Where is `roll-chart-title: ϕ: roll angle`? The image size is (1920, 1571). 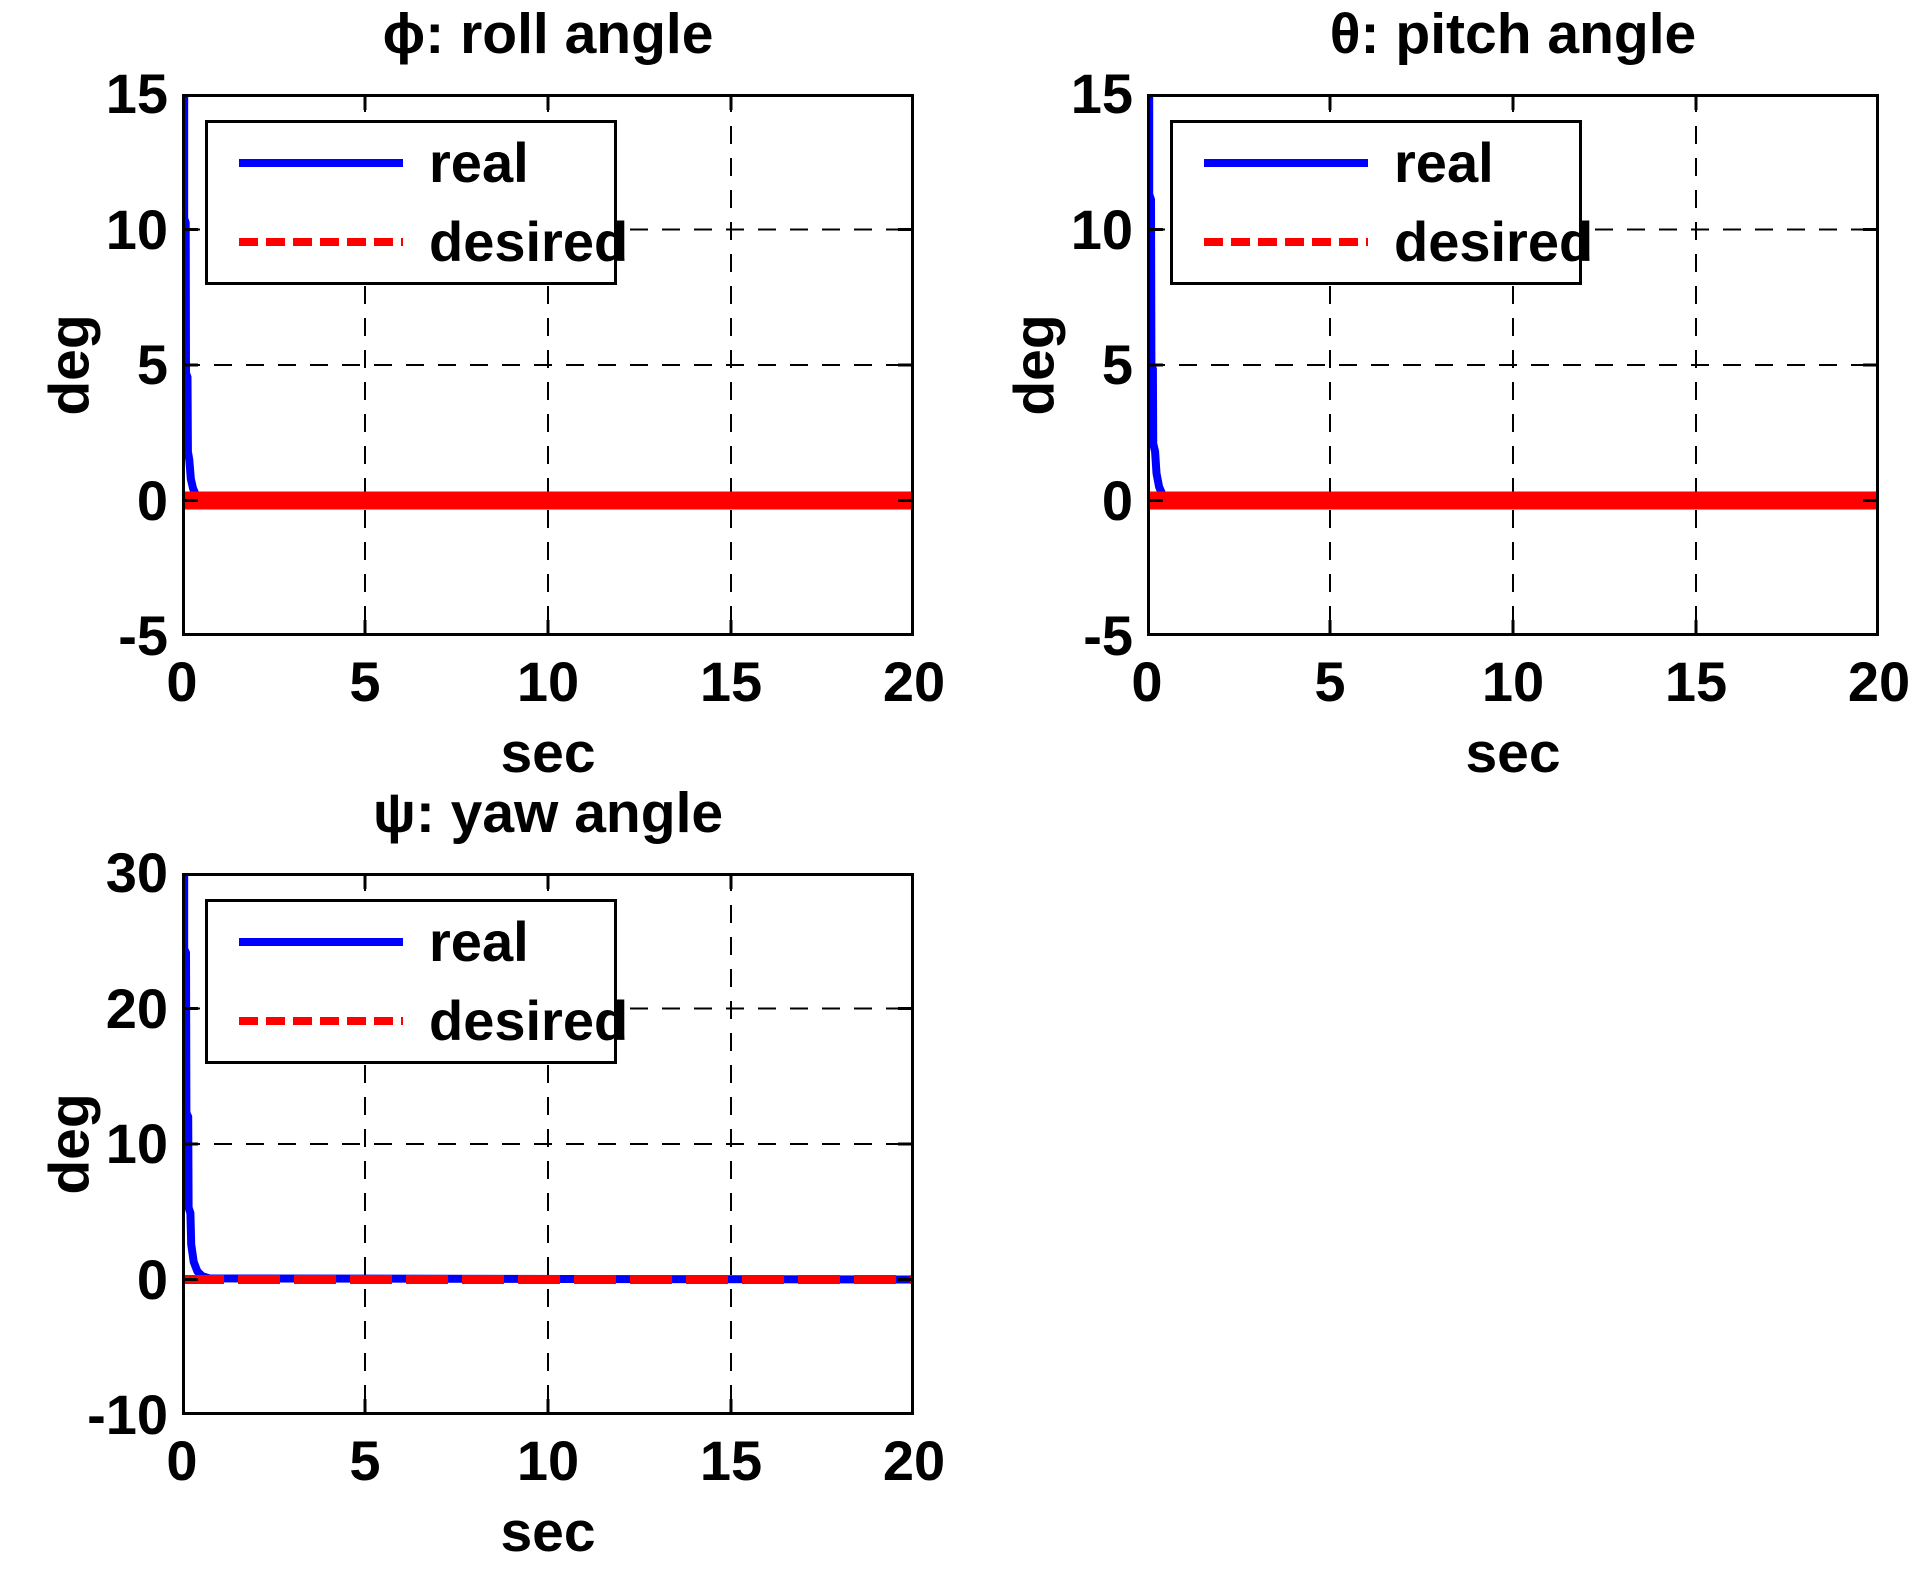 roll-chart-title: ϕ: roll angle is located at coordinates (548, 34).